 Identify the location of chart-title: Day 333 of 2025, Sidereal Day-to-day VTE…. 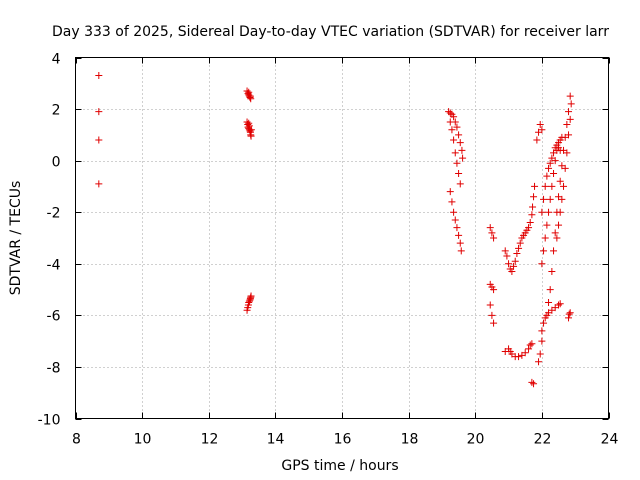
(330, 32).